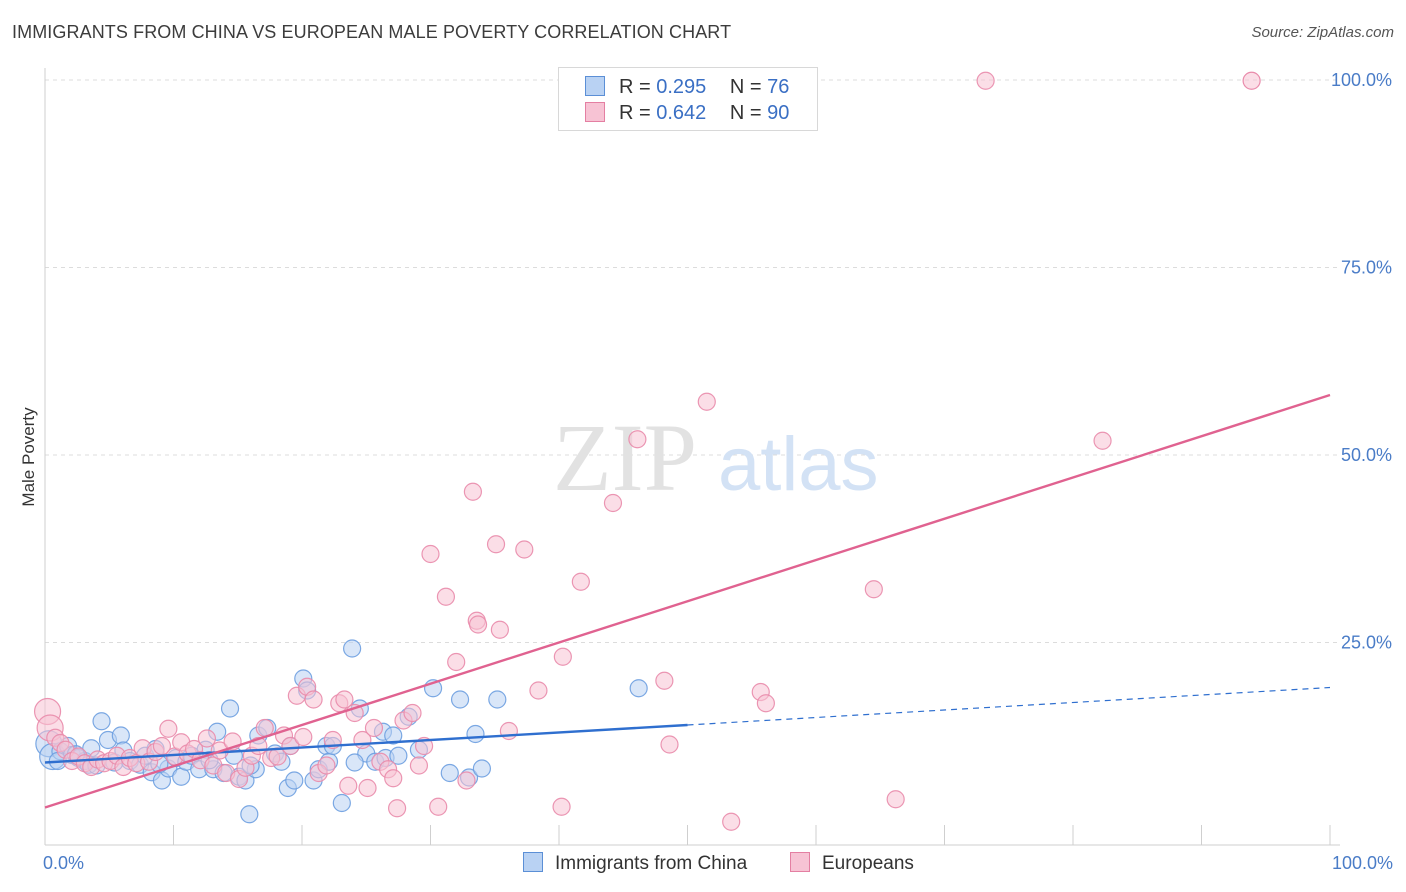 The image size is (1406, 892). Describe the element at coordinates (1366, 455) in the screenshot. I see `y-tick-label: 50.0%` at that location.